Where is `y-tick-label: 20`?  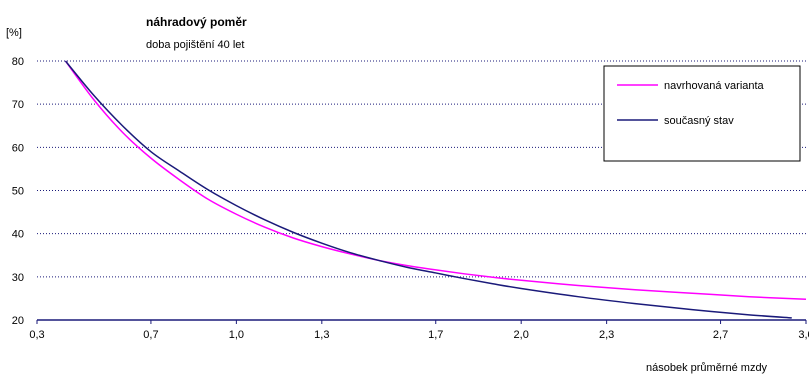 y-tick-label: 20 is located at coordinates (18, 321).